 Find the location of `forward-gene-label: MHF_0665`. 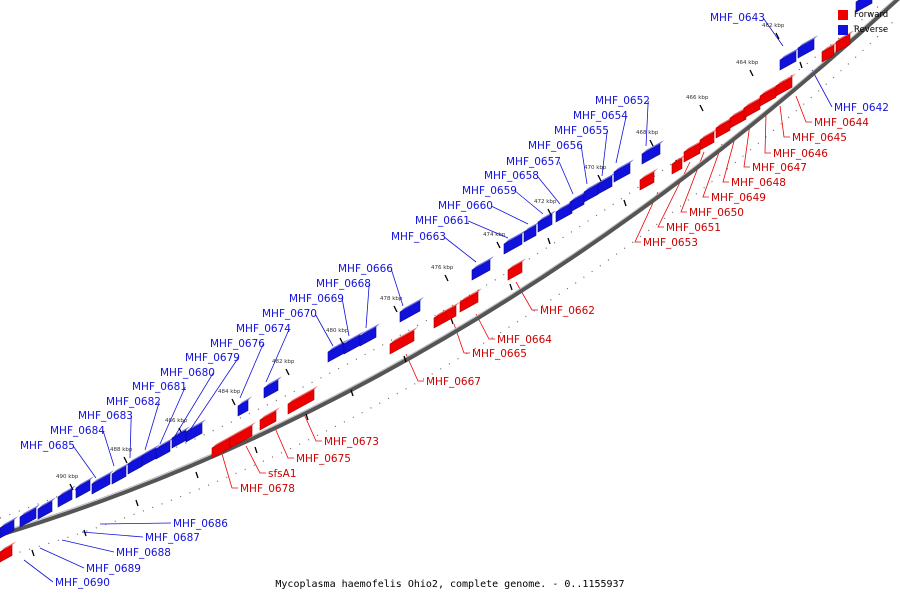

forward-gene-label: MHF_0665 is located at coordinates (499, 354).